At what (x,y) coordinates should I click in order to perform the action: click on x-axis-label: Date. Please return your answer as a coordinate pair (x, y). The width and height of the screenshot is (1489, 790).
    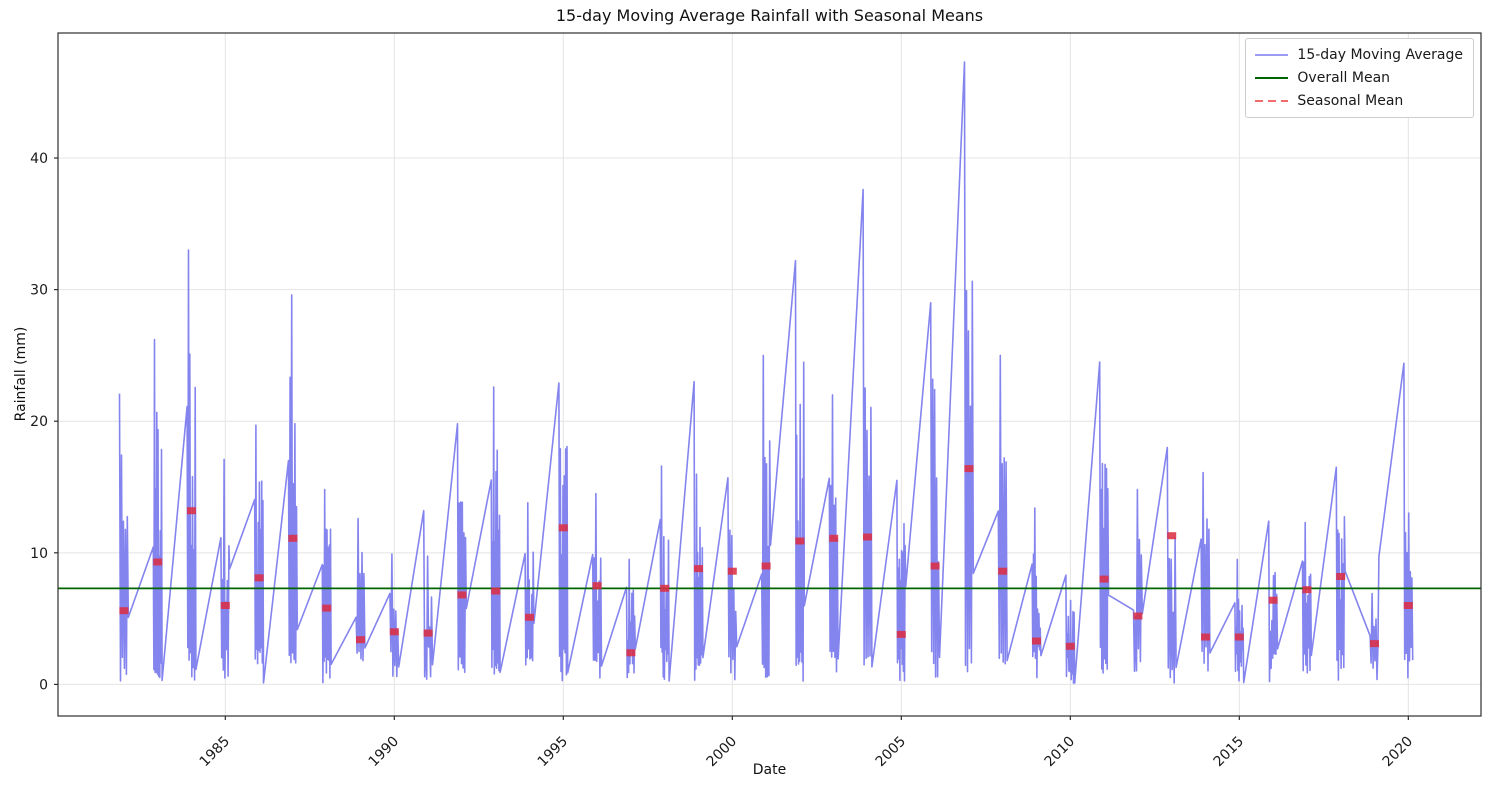
    Looking at the image, I should click on (769, 770).